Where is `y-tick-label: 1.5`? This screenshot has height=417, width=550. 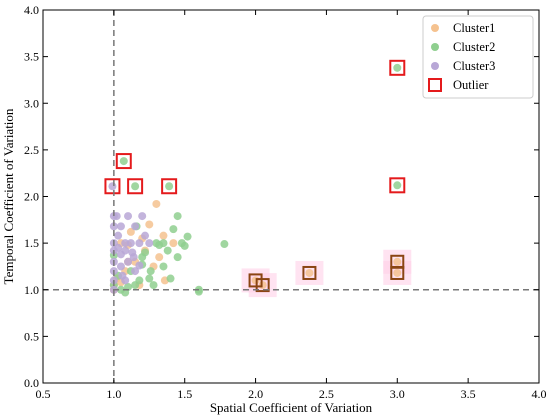
y-tick-label: 1.5 is located at coordinates (31, 243).